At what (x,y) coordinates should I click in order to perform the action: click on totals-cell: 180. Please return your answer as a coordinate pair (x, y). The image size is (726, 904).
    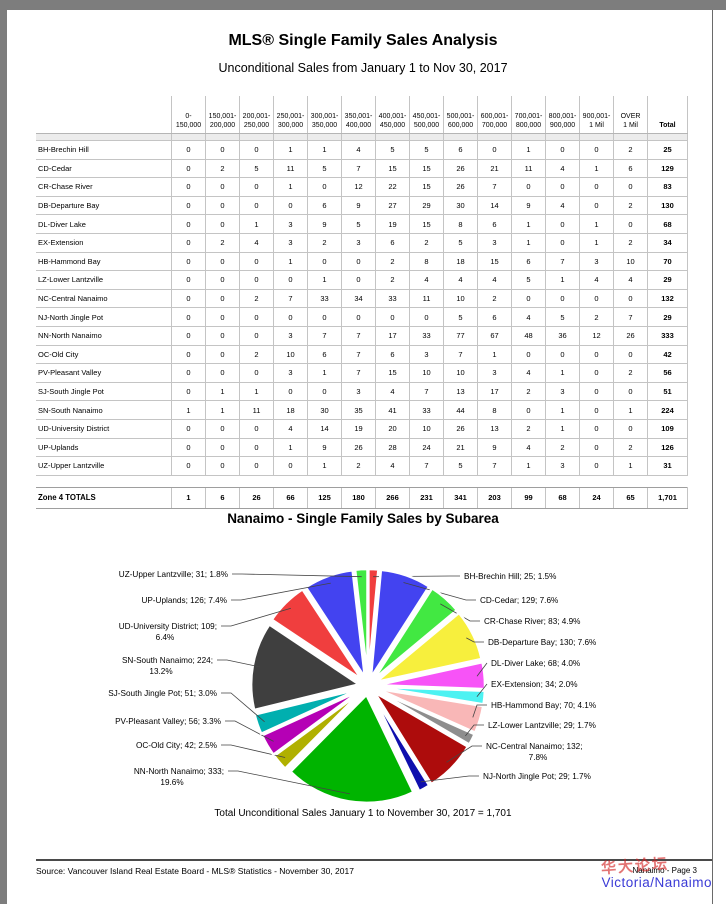
    Looking at the image, I should click on (358, 497).